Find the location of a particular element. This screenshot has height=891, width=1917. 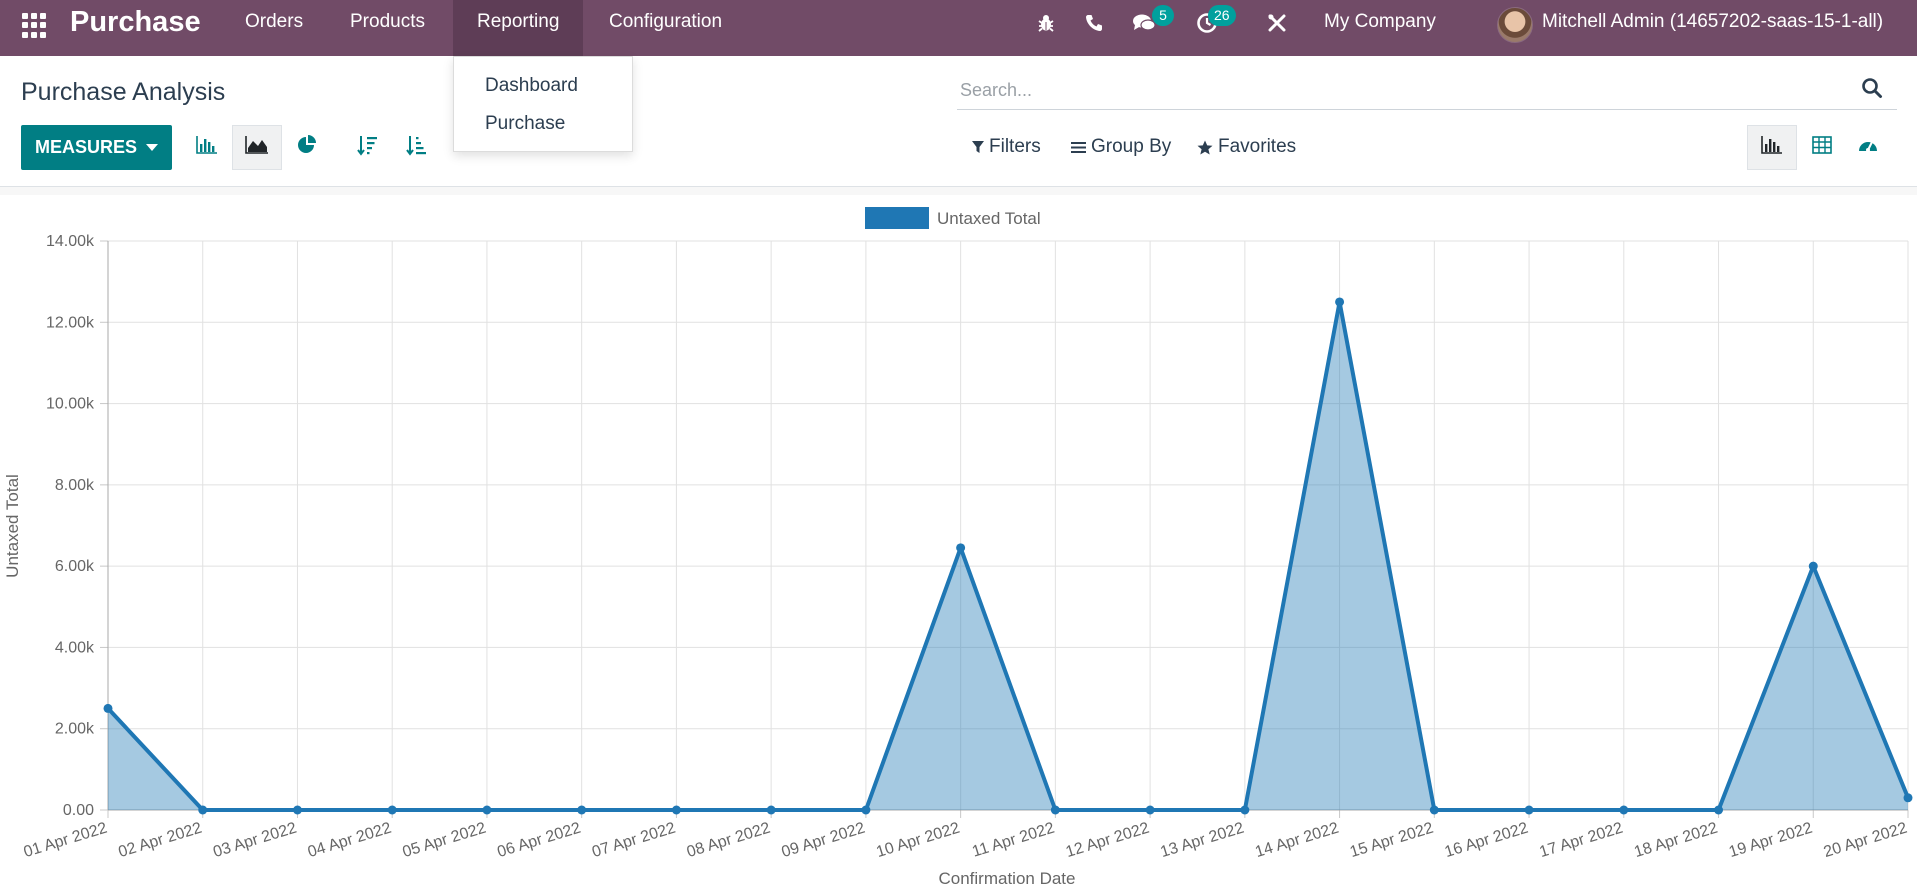

user-menu: Mitchell Admin (14657202-saas-15-1-all) is located at coordinates (1713, 21).